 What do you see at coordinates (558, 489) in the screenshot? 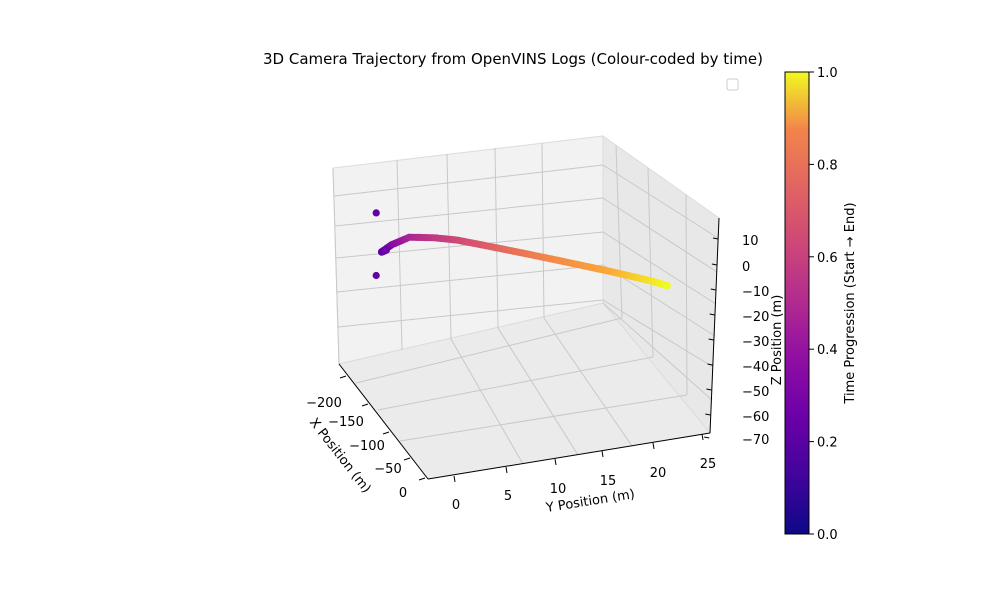
I see `y-tick-label: 10` at bounding box center [558, 489].